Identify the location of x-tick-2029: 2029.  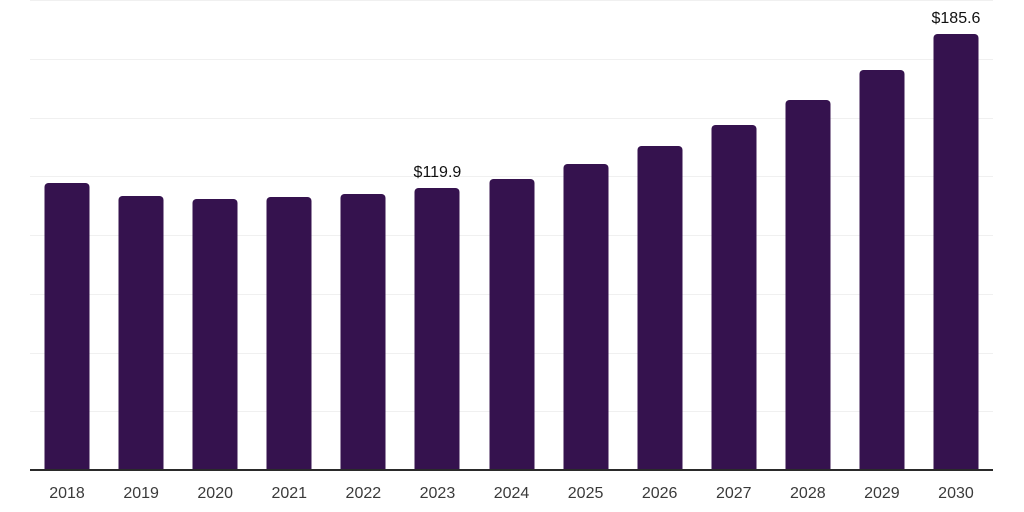
(882, 493).